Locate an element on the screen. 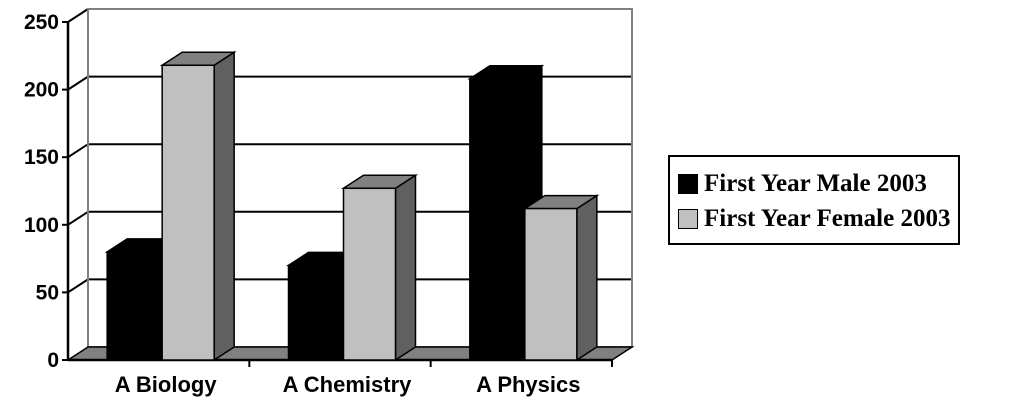 The width and height of the screenshot is (1028, 410). y-tick-label: 250 is located at coordinates (41, 22).